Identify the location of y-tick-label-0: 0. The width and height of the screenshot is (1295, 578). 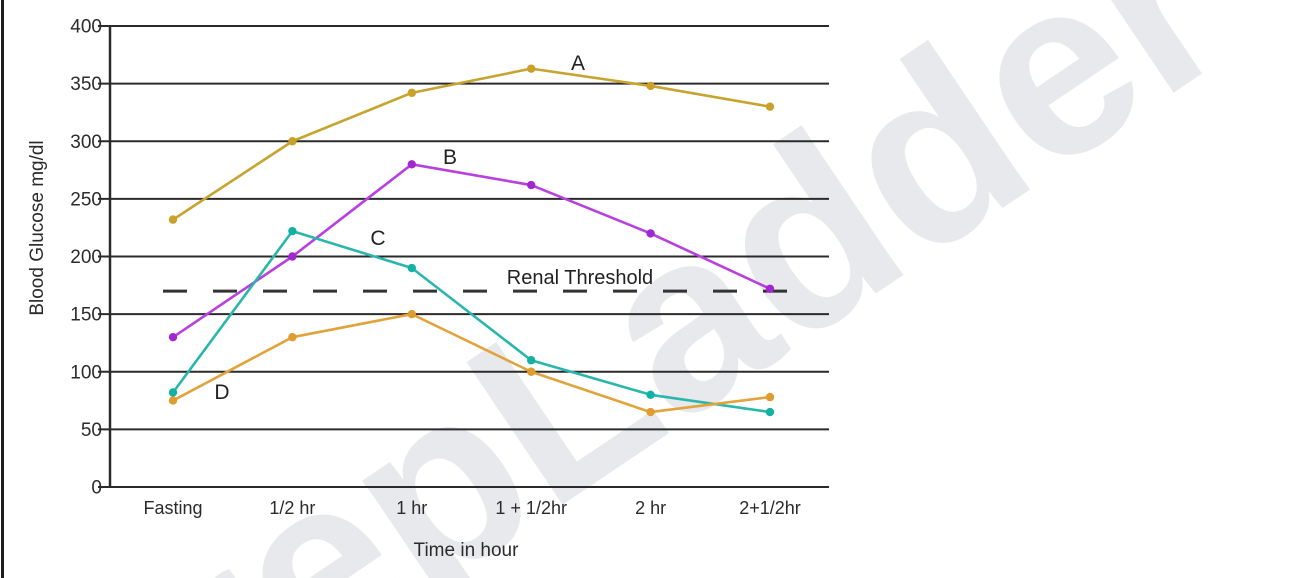
(96, 488).